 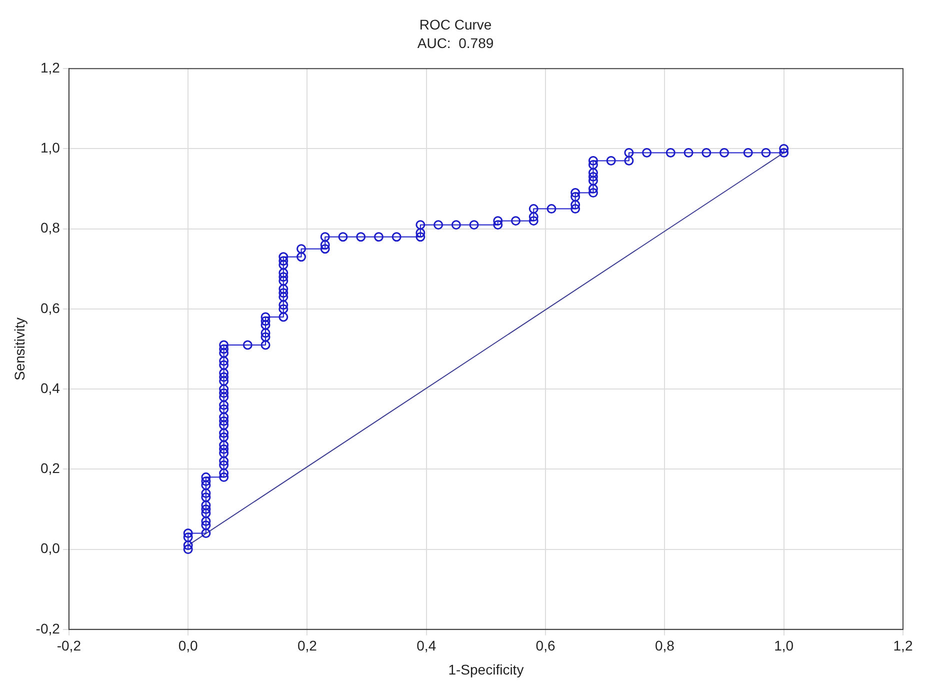 What do you see at coordinates (50, 388) in the screenshot?
I see `y-tick-label: 0,4` at bounding box center [50, 388].